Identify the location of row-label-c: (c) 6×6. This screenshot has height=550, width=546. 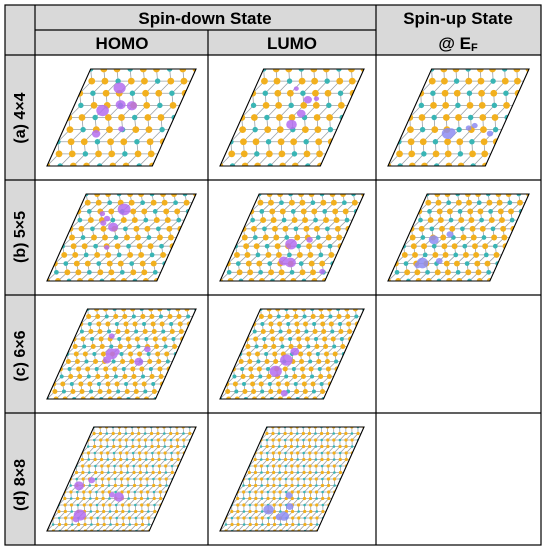
(20, 355).